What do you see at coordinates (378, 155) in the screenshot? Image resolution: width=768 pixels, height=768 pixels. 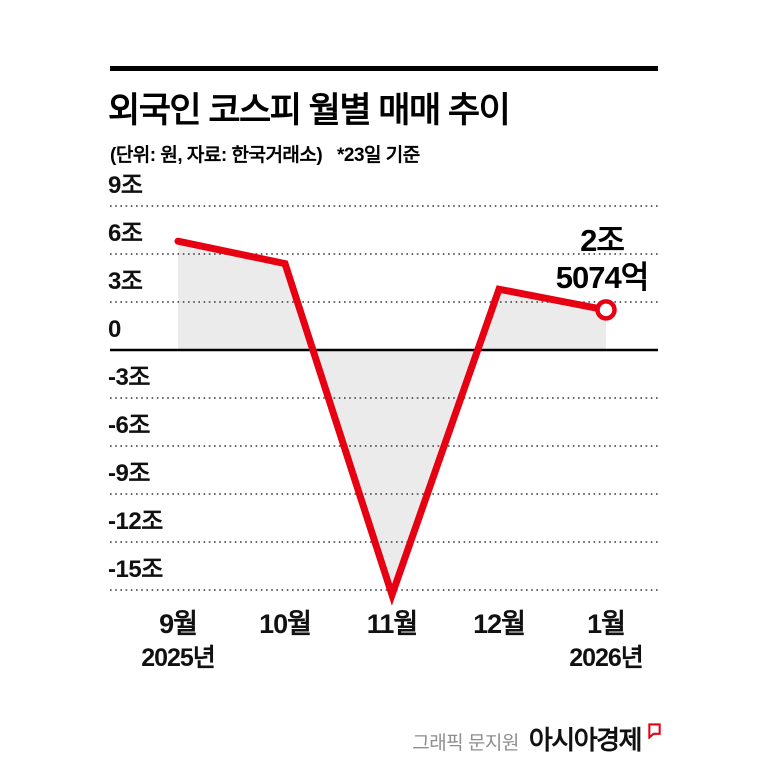 I see `asof-note: *23일 기준` at bounding box center [378, 155].